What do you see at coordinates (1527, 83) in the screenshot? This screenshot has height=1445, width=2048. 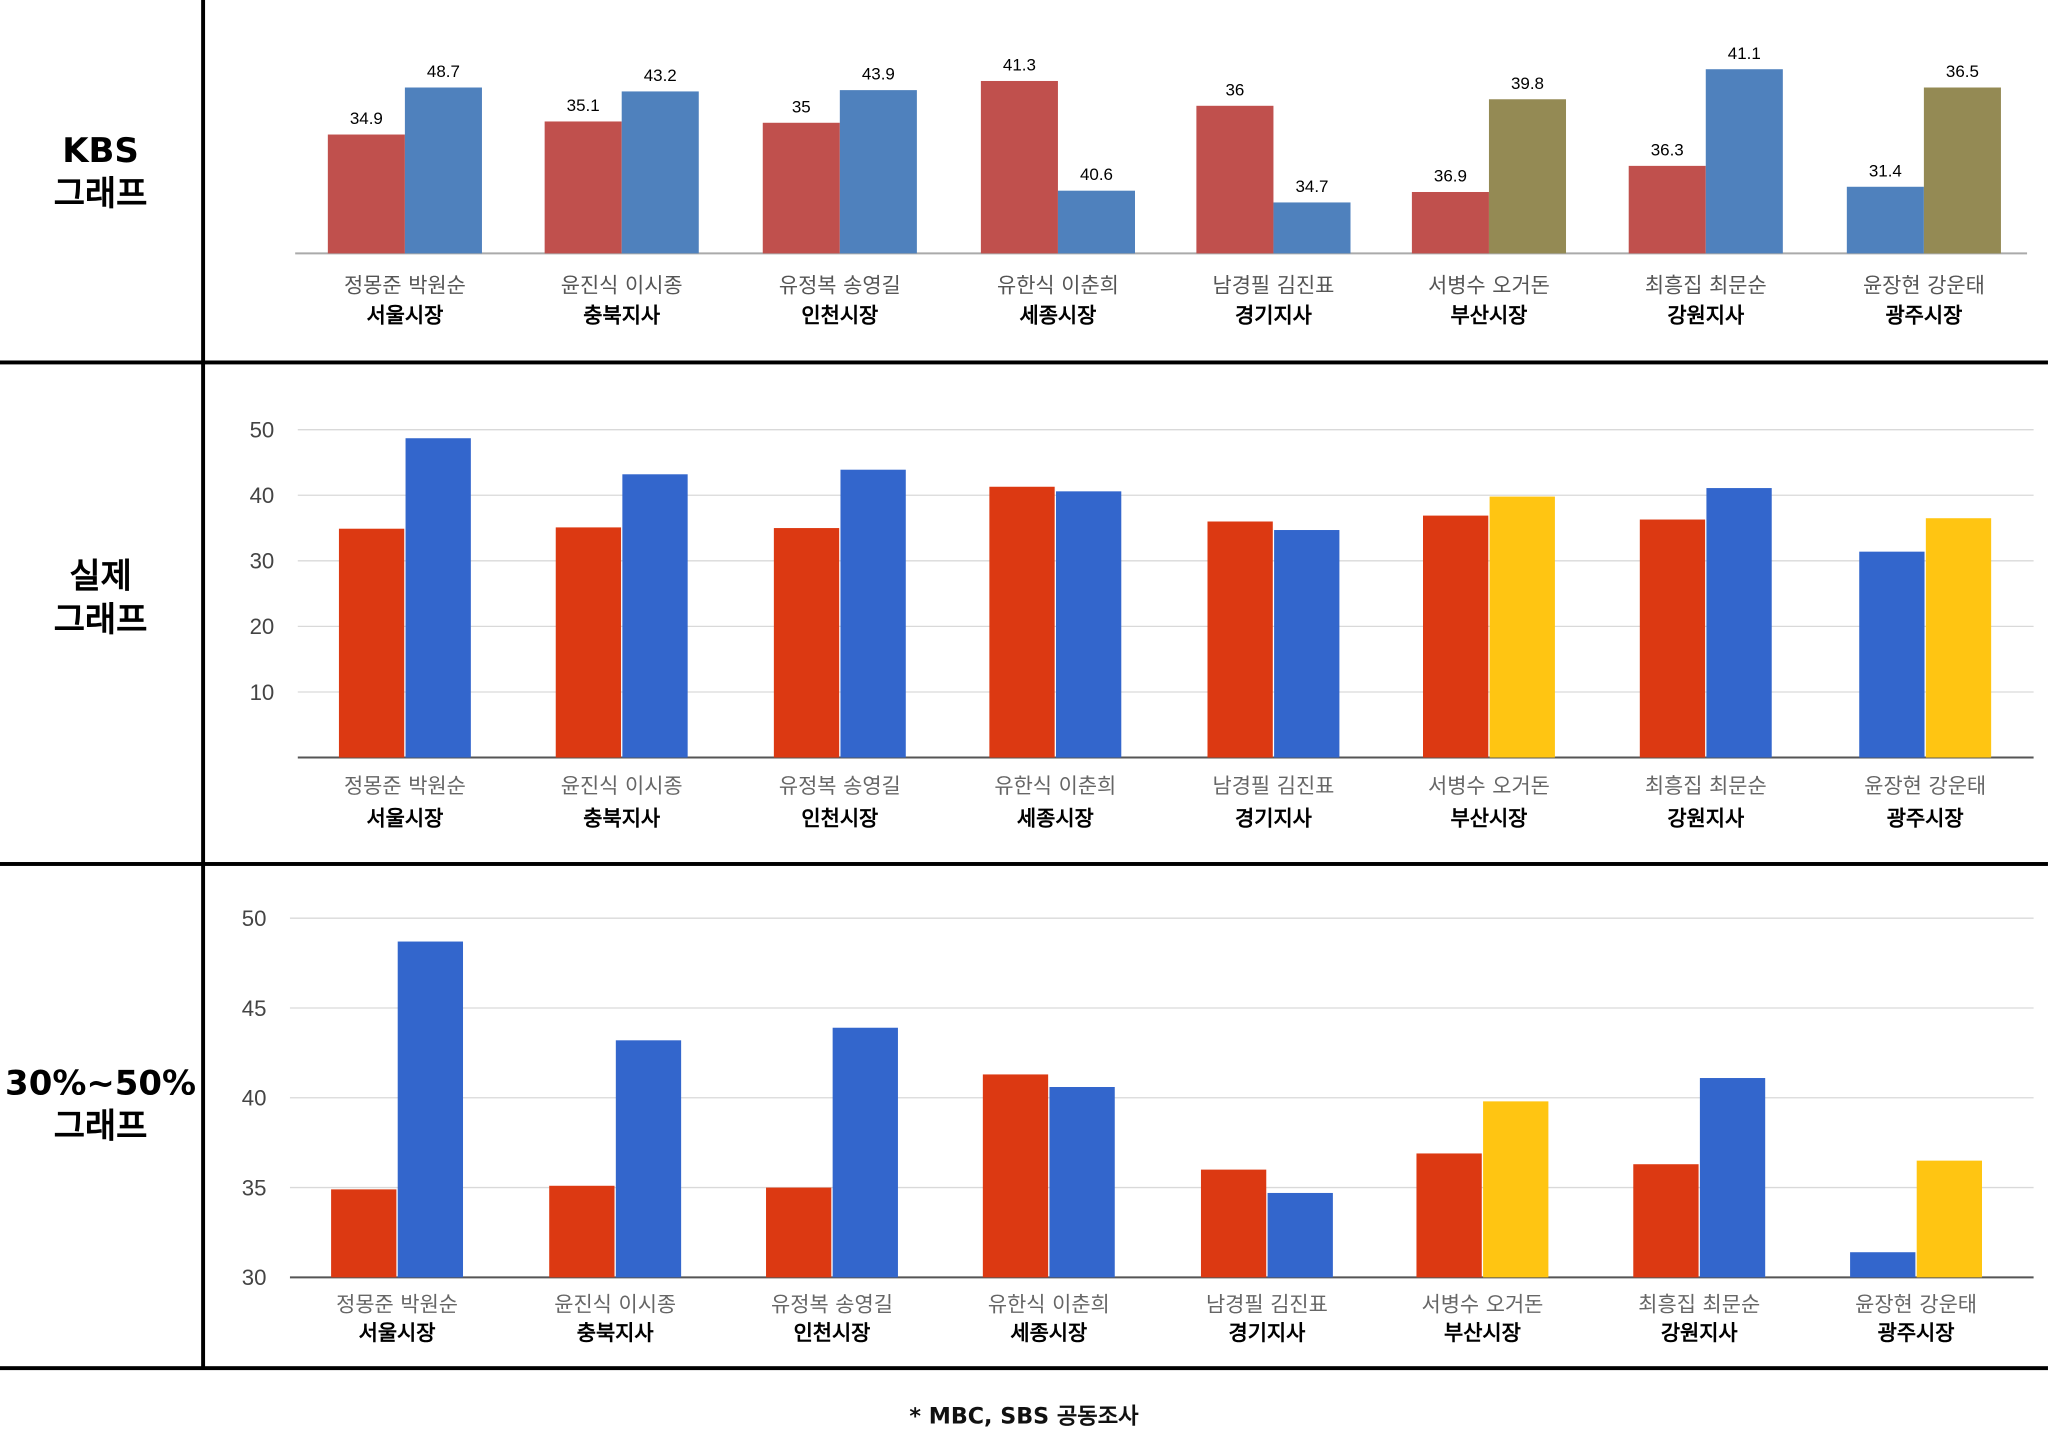 I see `data-label: 39.8` at bounding box center [1527, 83].